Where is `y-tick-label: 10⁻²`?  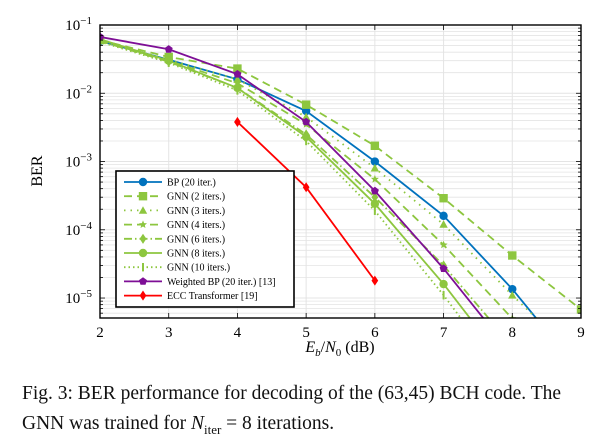 y-tick-label: 10⁻² is located at coordinates (78, 92).